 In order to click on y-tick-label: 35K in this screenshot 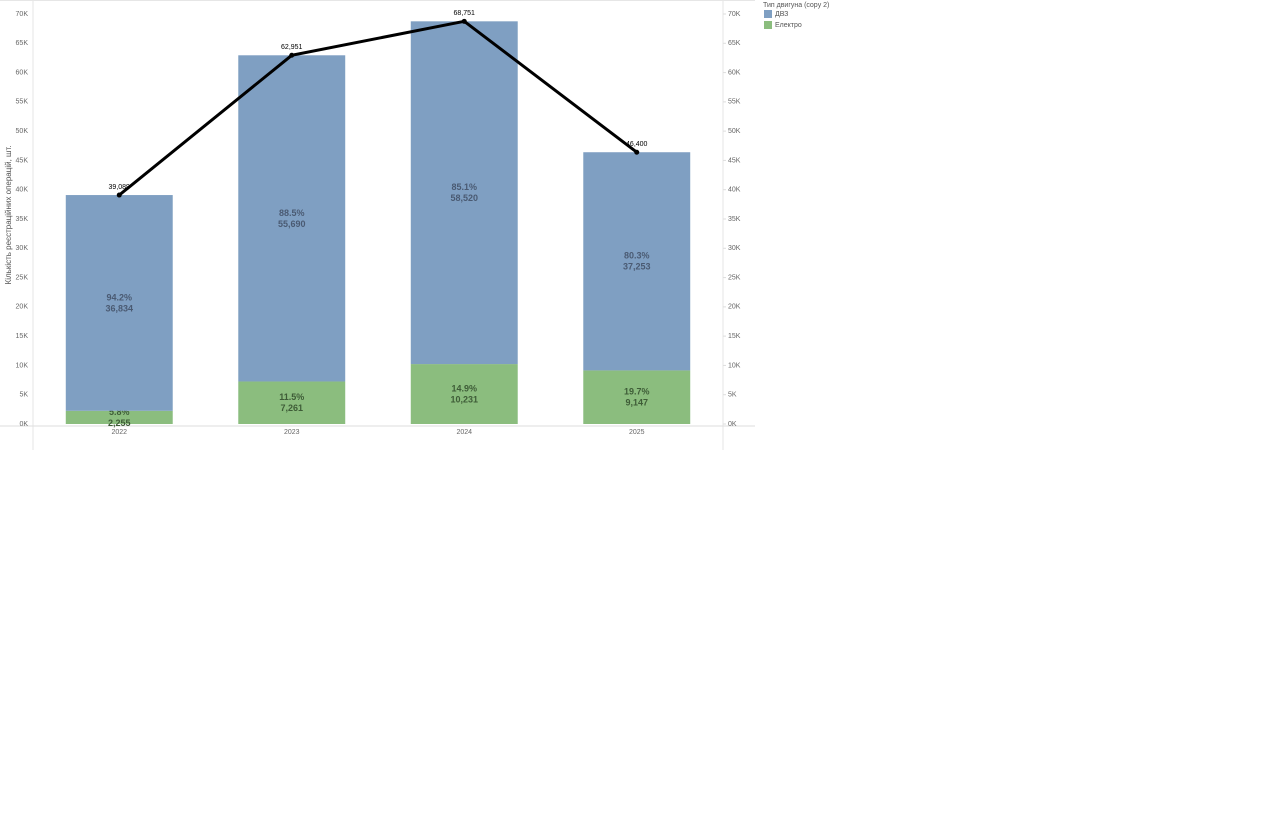, I will do `click(22, 219)`.